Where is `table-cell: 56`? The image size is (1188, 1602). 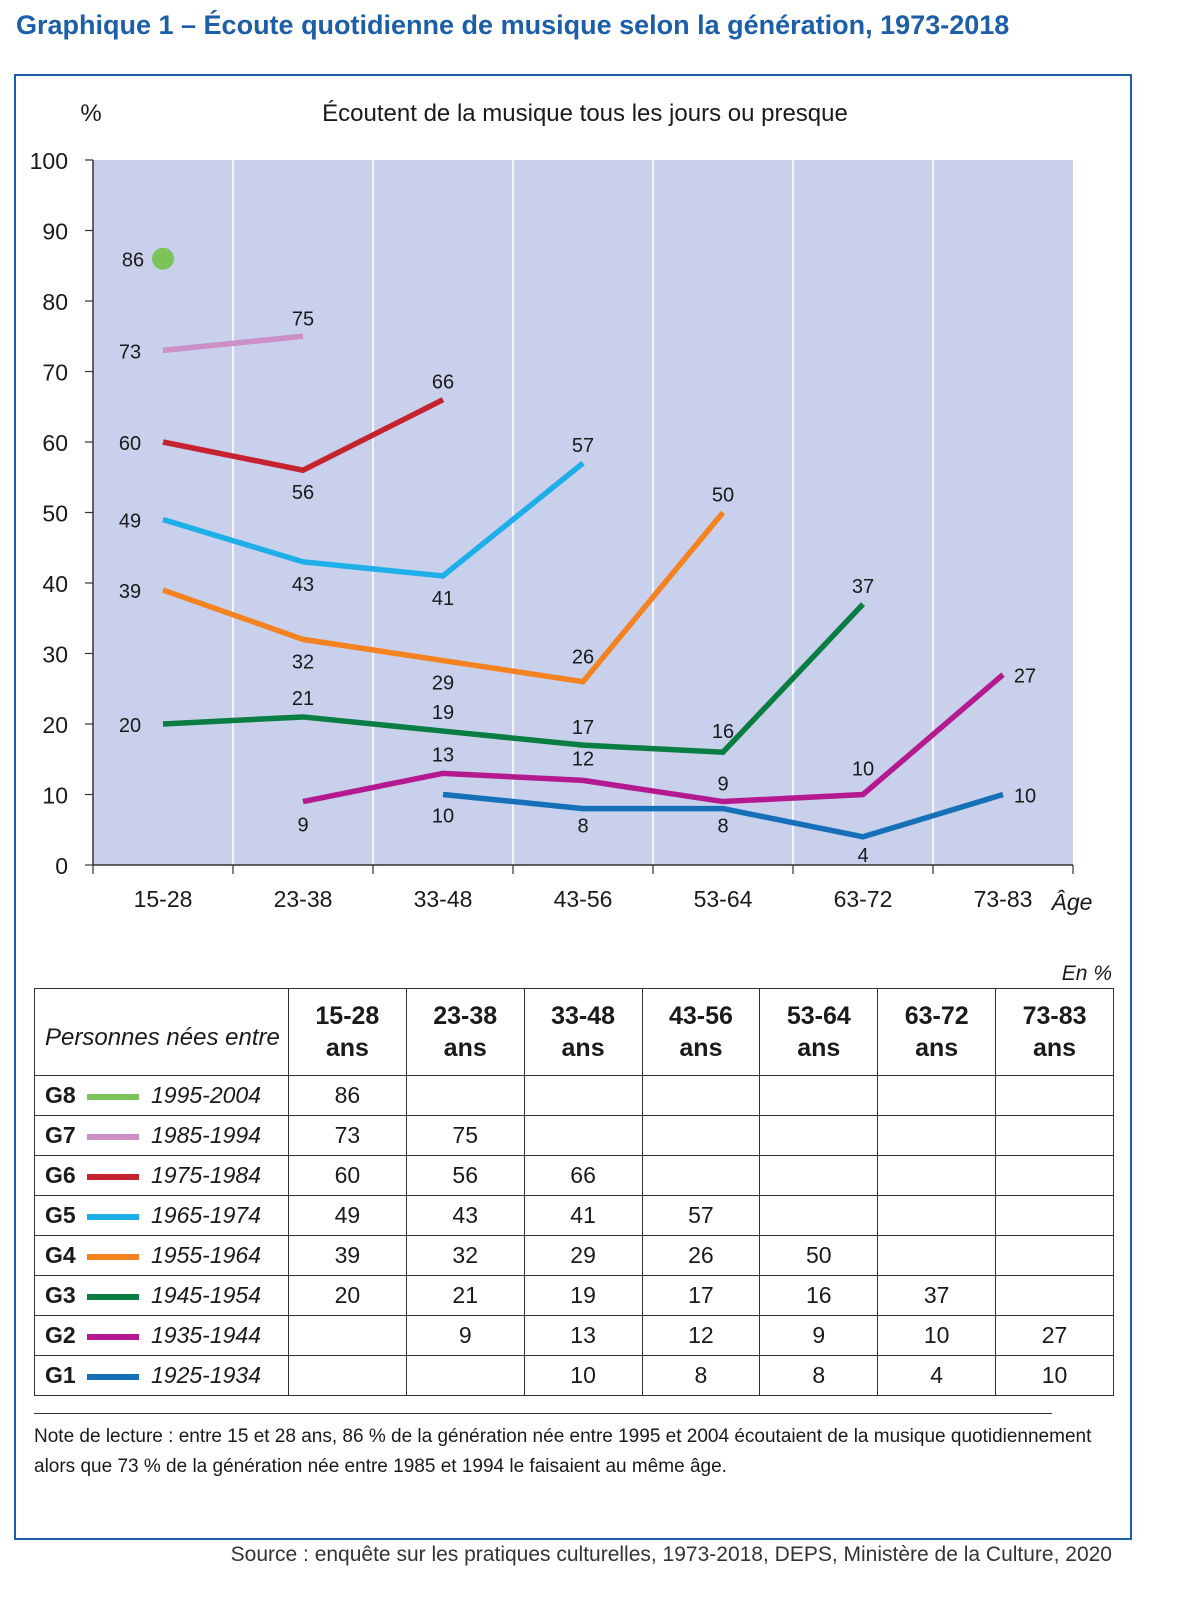 table-cell: 56 is located at coordinates (465, 1175).